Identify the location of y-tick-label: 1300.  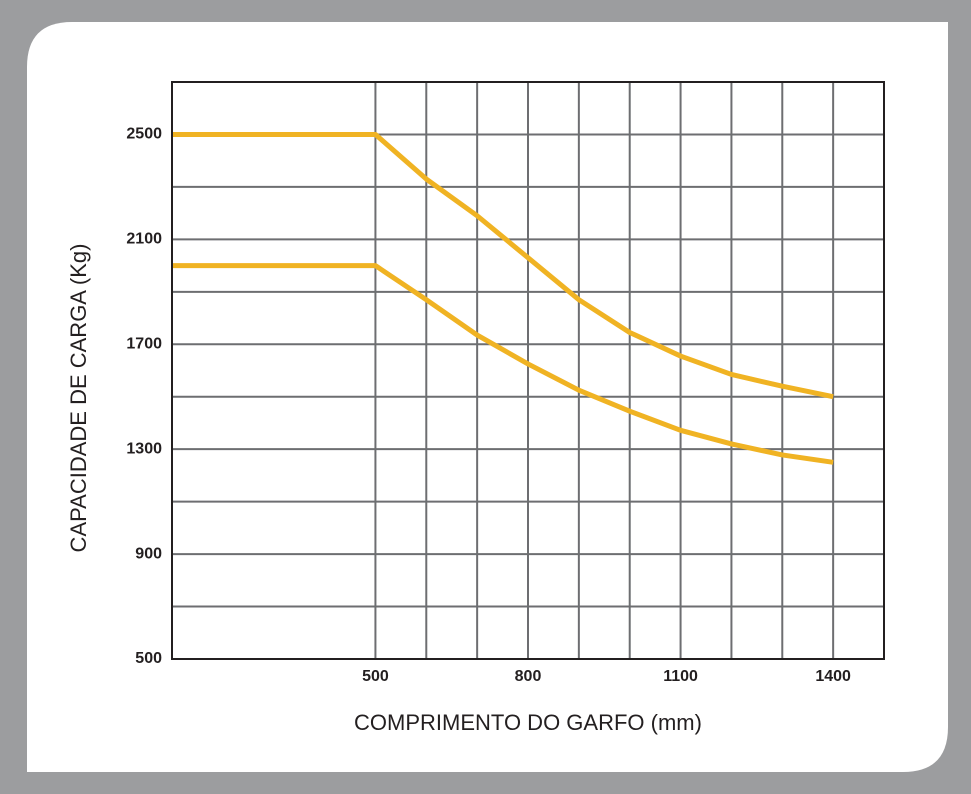
(144, 448).